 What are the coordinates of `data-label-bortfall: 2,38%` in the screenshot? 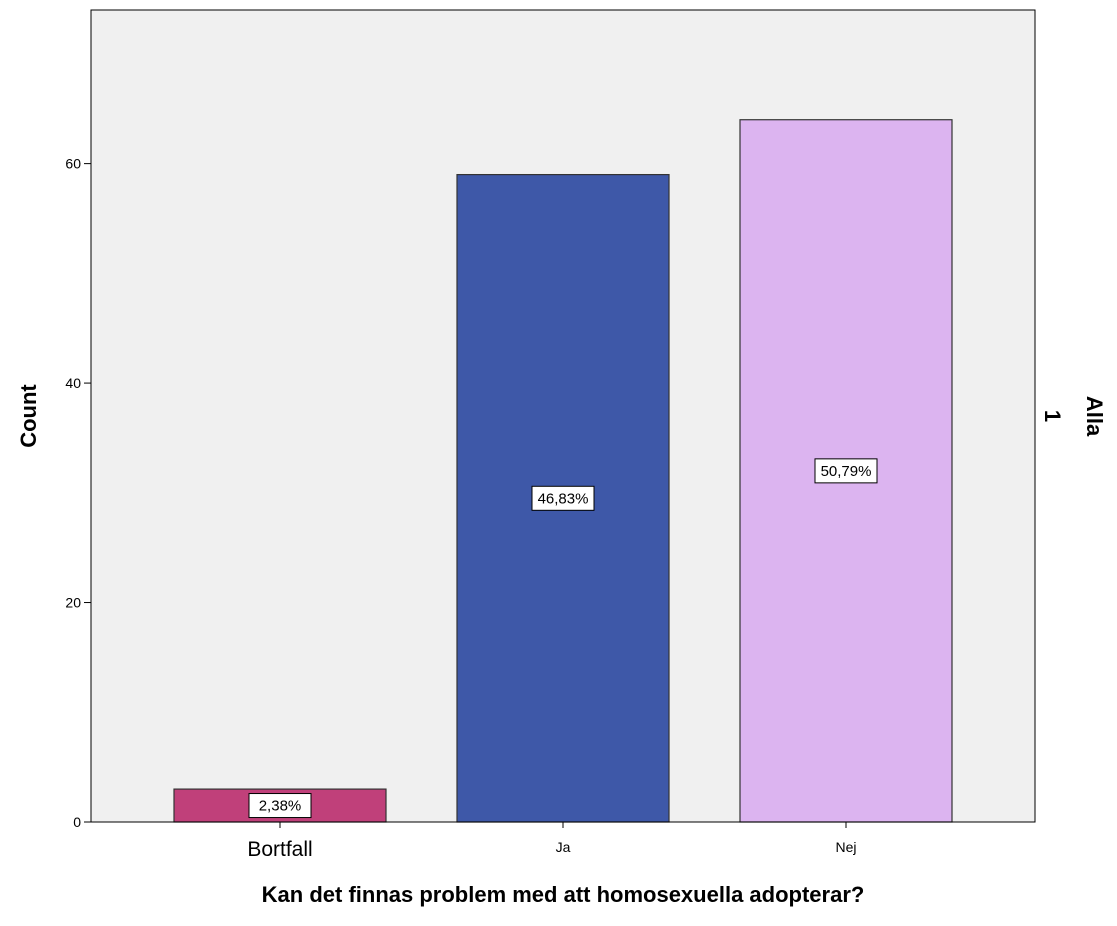 It's located at (280, 806).